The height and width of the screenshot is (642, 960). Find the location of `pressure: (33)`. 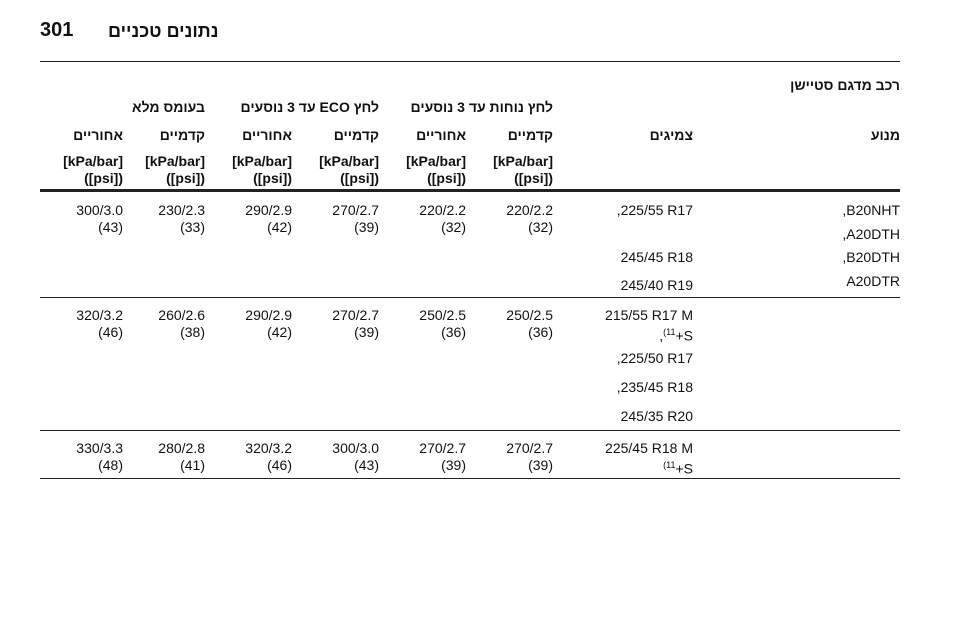

pressure: (33) is located at coordinates (192, 227).